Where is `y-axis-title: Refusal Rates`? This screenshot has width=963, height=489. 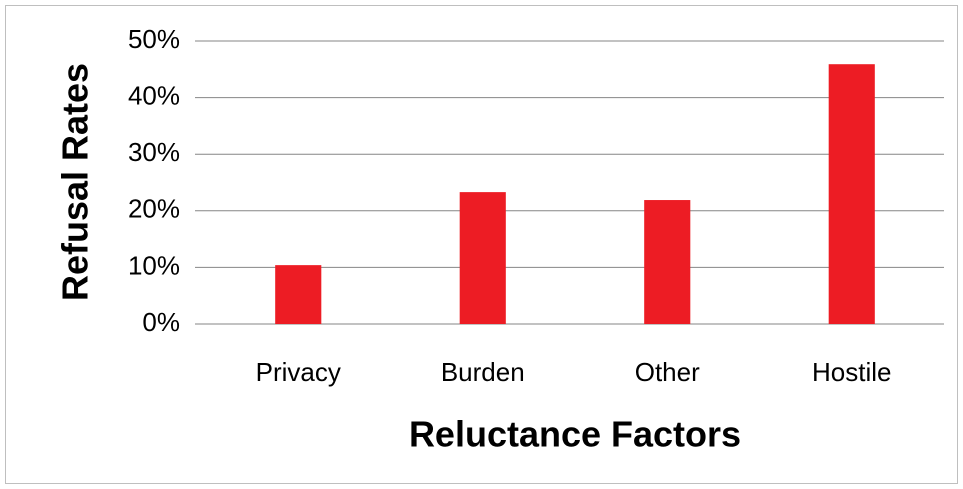 y-axis-title: Refusal Rates is located at coordinates (75, 182).